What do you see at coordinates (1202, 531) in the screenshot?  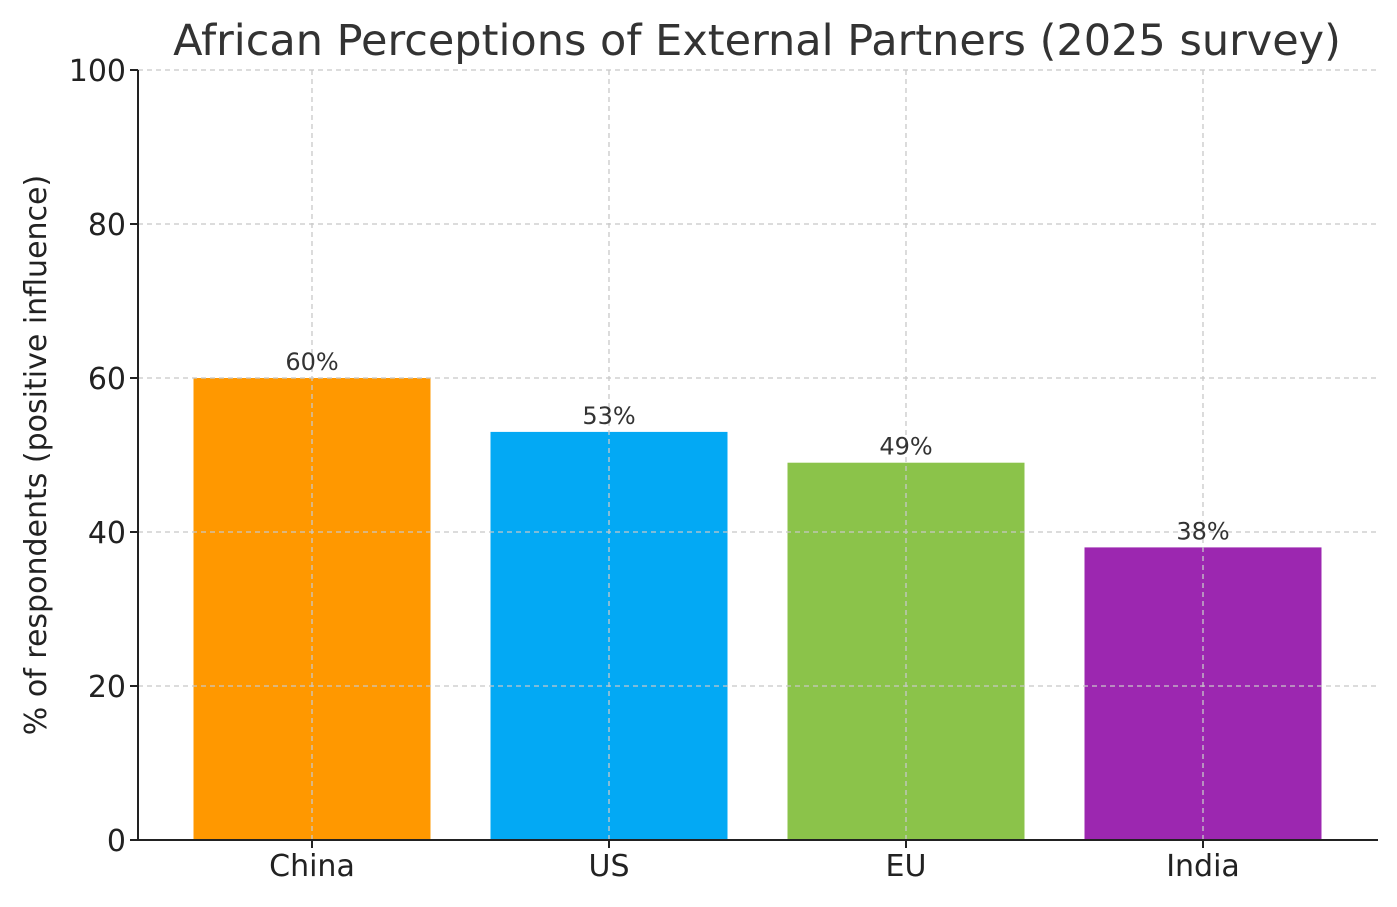 I see `data-label: 38%` at bounding box center [1202, 531].